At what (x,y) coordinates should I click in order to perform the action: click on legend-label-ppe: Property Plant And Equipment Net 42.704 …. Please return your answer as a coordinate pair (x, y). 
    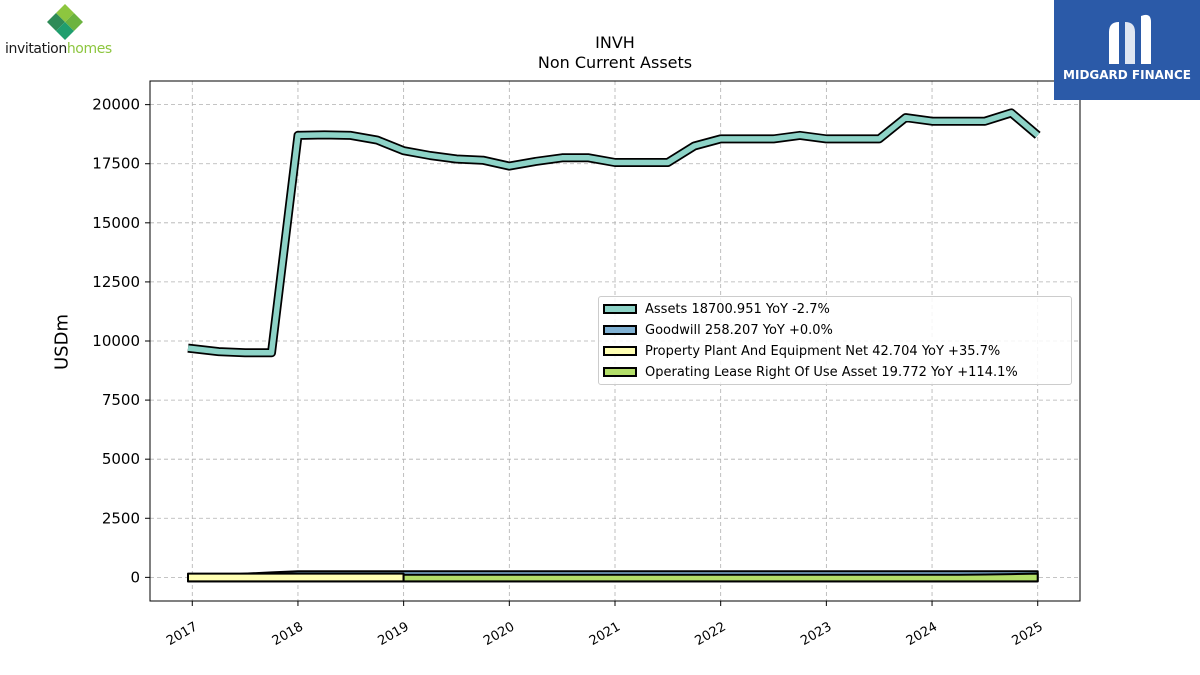
    Looking at the image, I should click on (823, 351).